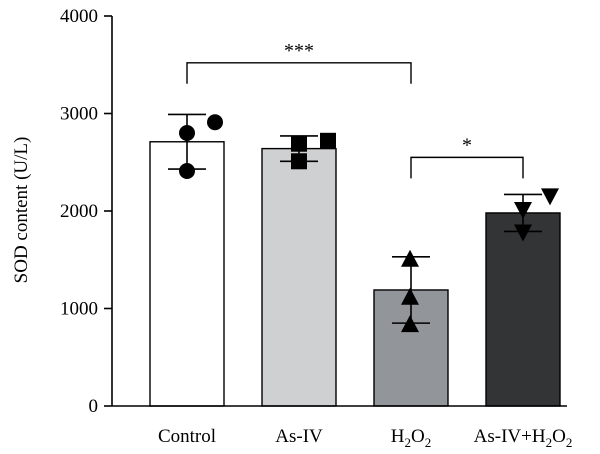  Describe the element at coordinates (79, 211) in the screenshot. I see `y-tick-label: 2000` at that location.